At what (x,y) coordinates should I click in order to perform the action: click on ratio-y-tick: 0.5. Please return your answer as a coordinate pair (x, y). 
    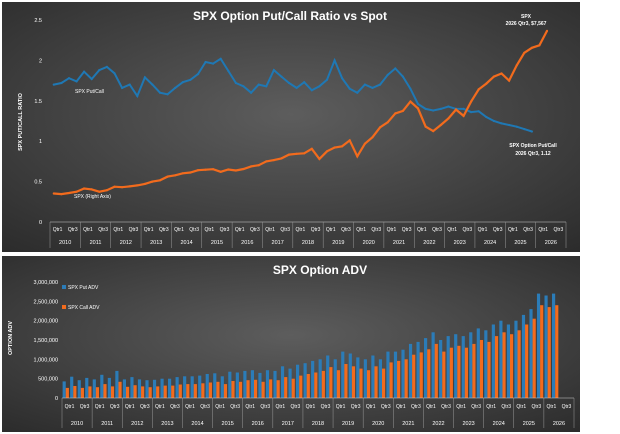
    Looking at the image, I should click on (38, 183).